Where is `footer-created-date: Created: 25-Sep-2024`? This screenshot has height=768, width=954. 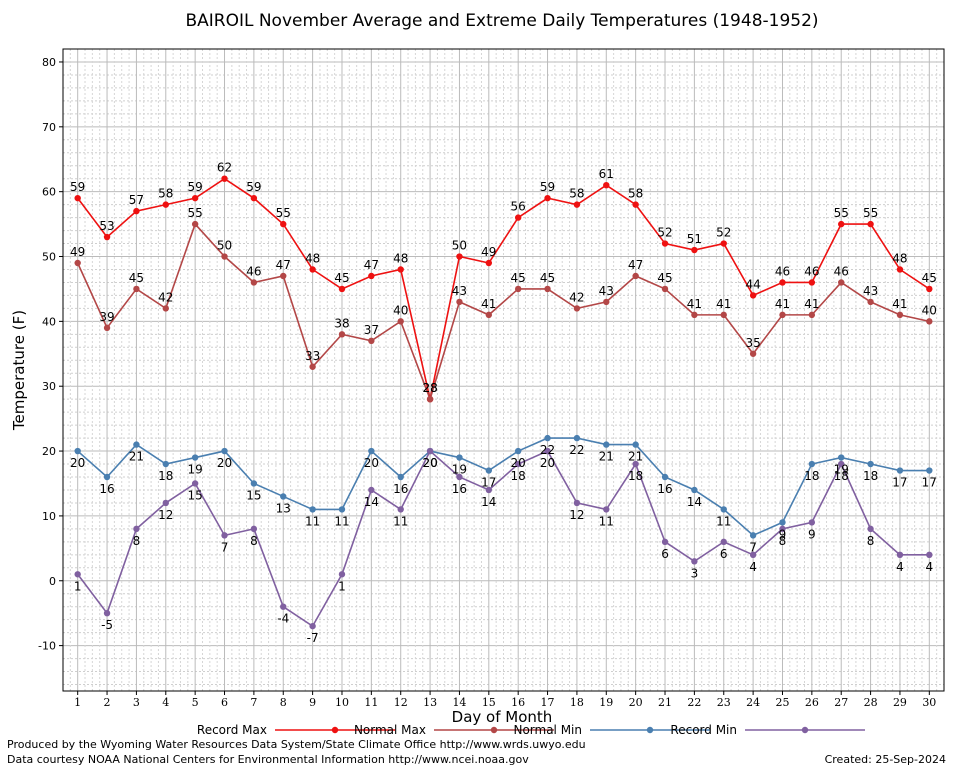 footer-created-date: Created: 25-Sep-2024 is located at coordinates (885, 759).